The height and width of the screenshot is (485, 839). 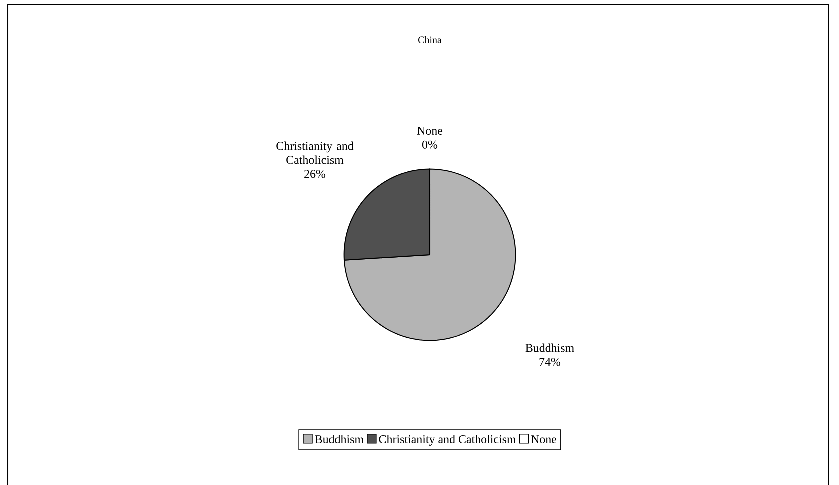 What do you see at coordinates (315, 153) in the screenshot?
I see `slice-label: Christianity and Catholicism` at bounding box center [315, 153].